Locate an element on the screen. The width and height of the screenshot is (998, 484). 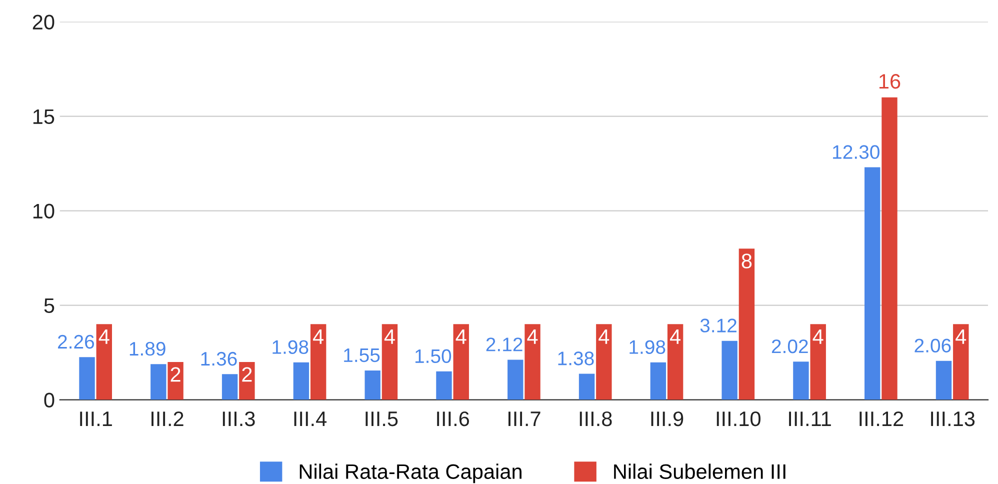
x-tick-label: III.6 is located at coordinates (453, 418).